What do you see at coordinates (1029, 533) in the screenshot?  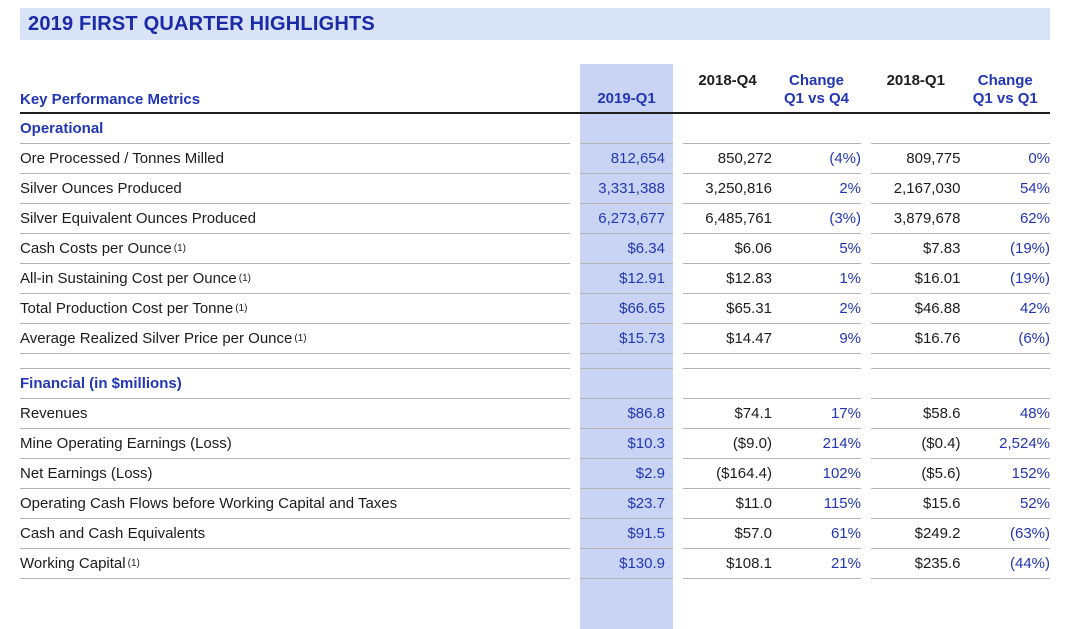 I see `value-change-q1-vs-q1: (63%)` at bounding box center [1029, 533].